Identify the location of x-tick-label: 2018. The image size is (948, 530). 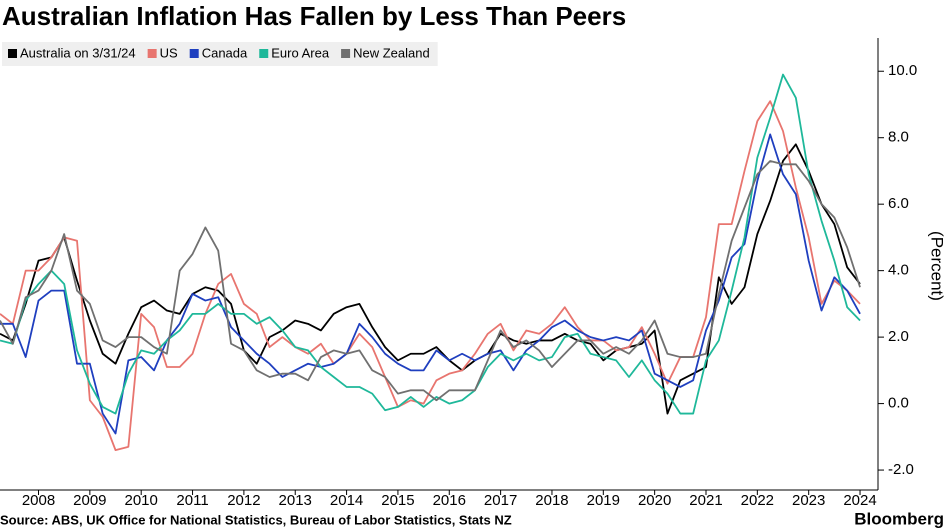
(551, 500).